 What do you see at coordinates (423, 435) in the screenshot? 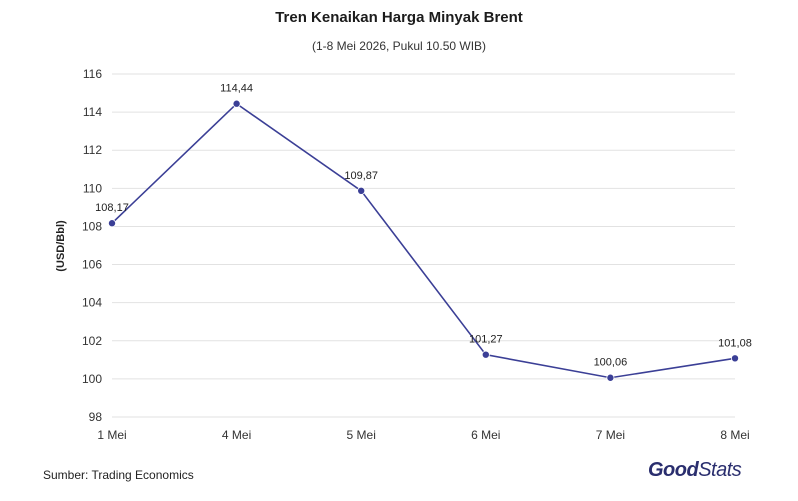
I see `x-axis-ticks: 1 Mei 4 Mei 5 Mei 6 Mei 7 Mei 8 Mei` at bounding box center [423, 435].